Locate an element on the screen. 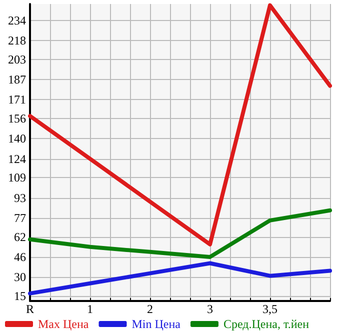 Image resolution: width=345 pixels, height=335 pixels. legend-label: Сред.Цена, т.йен is located at coordinates (266, 324).